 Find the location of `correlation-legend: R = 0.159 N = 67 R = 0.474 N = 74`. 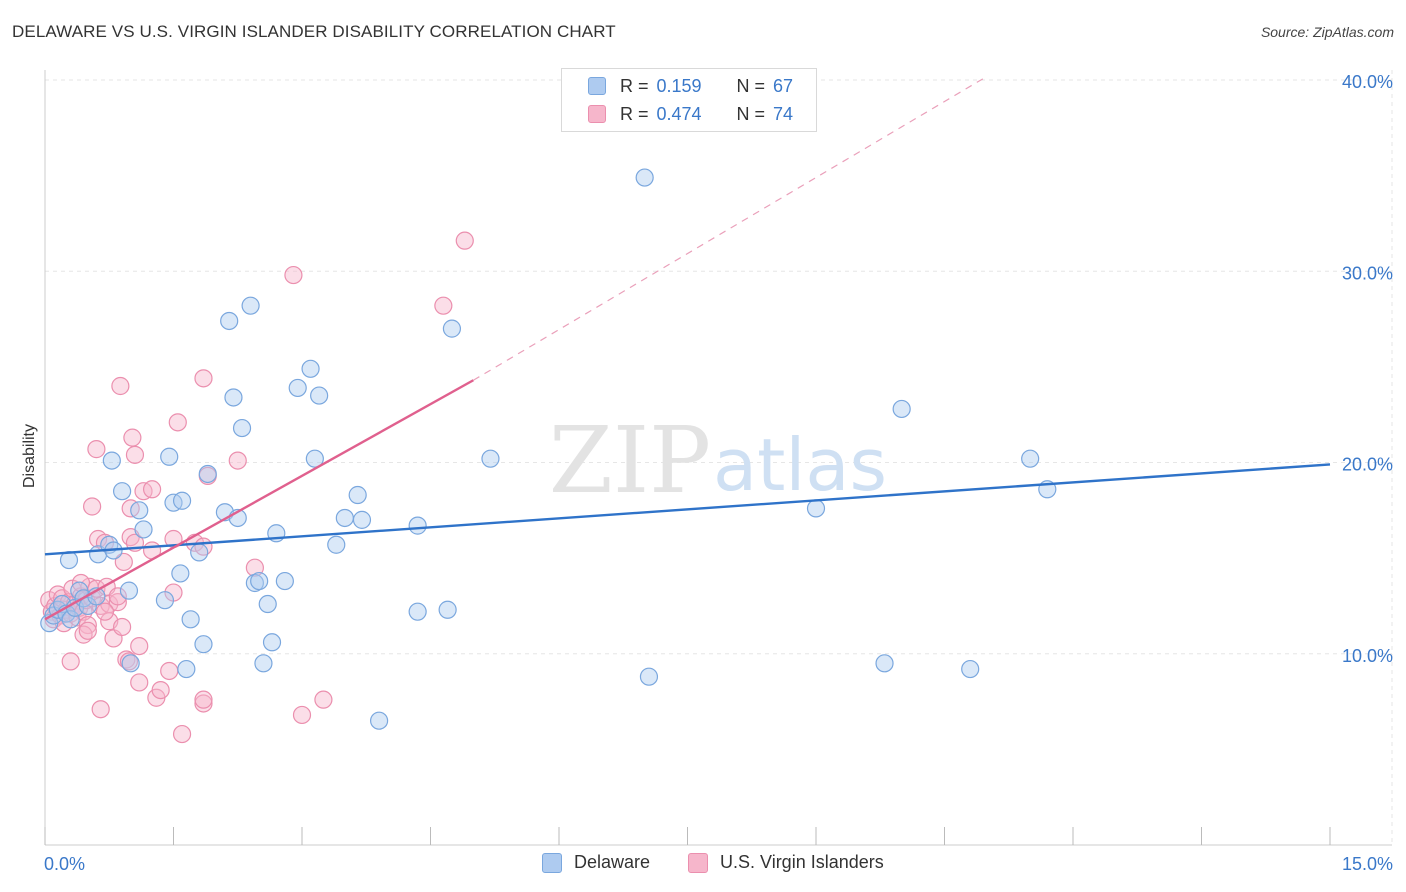

correlation-legend: R = 0.159 N = 67 R = 0.474 N = 74 is located at coordinates (689, 100).